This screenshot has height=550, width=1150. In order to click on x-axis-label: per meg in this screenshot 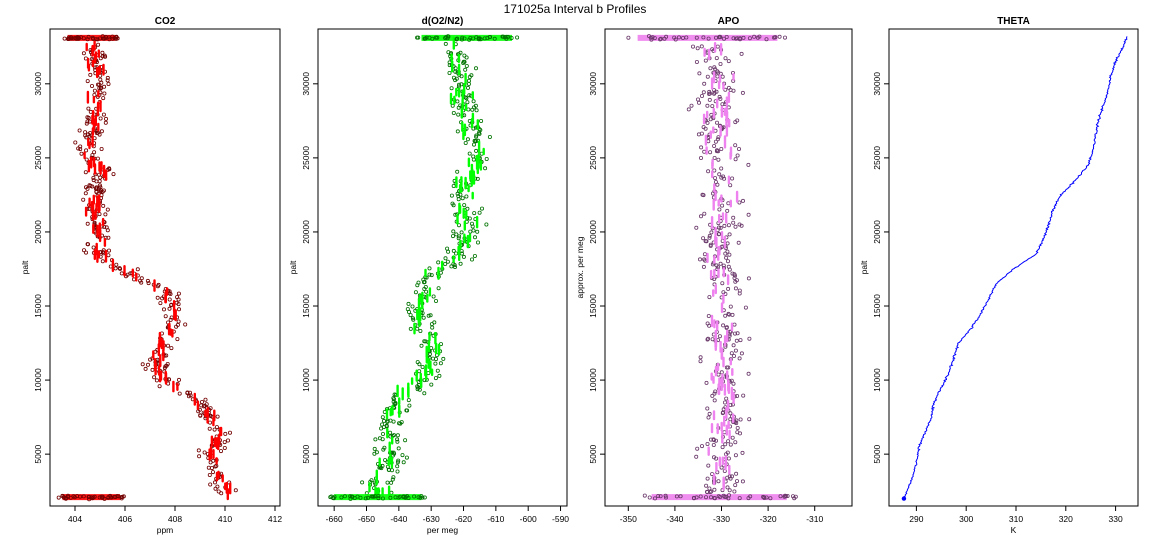, I will do `click(442, 530)`.